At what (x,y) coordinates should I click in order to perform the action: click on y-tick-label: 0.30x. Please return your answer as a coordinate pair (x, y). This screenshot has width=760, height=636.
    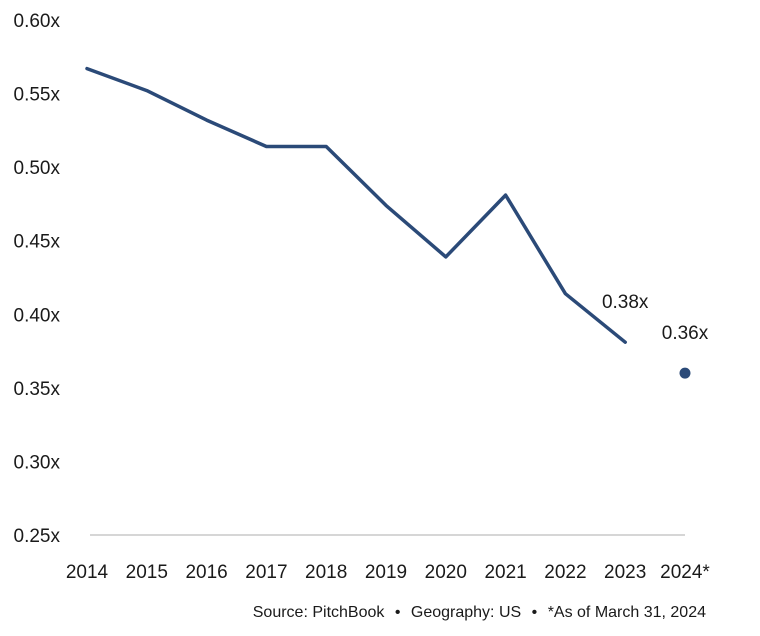
    Looking at the image, I should click on (37, 462).